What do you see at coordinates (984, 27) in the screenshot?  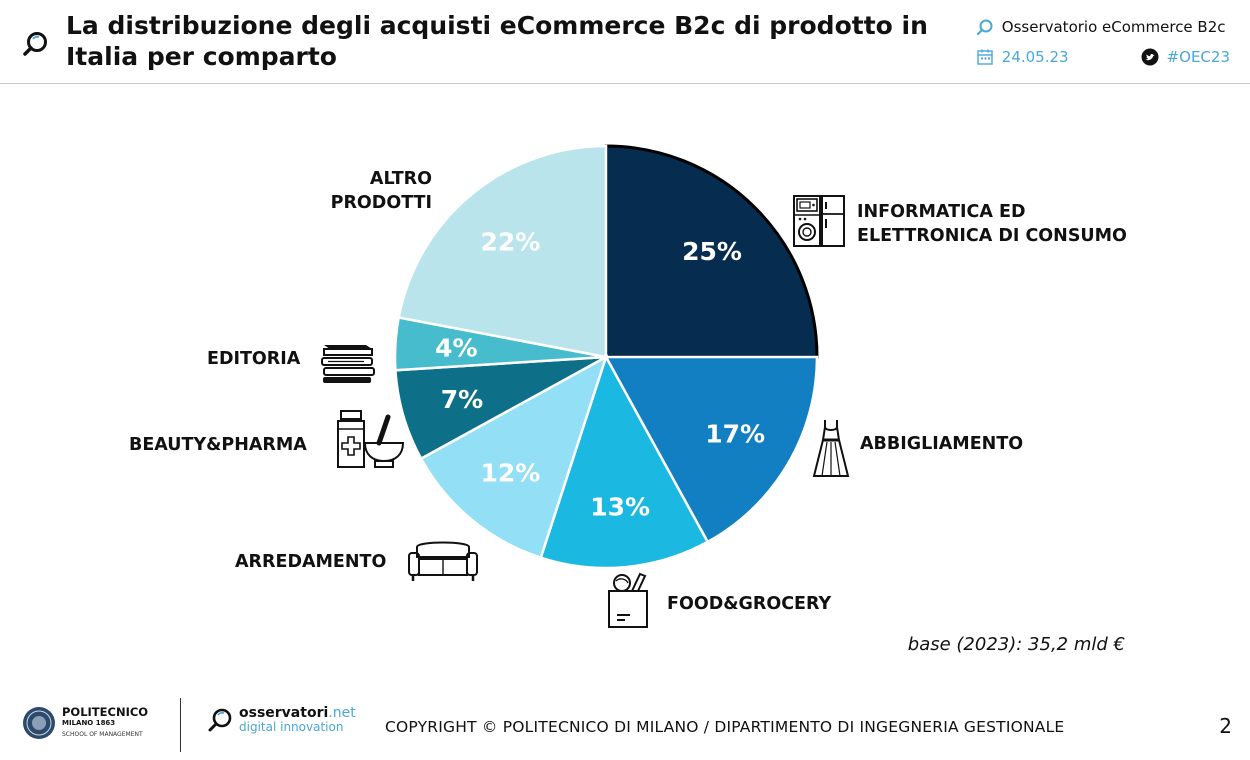 I see `magnifier-small-icon` at bounding box center [984, 27].